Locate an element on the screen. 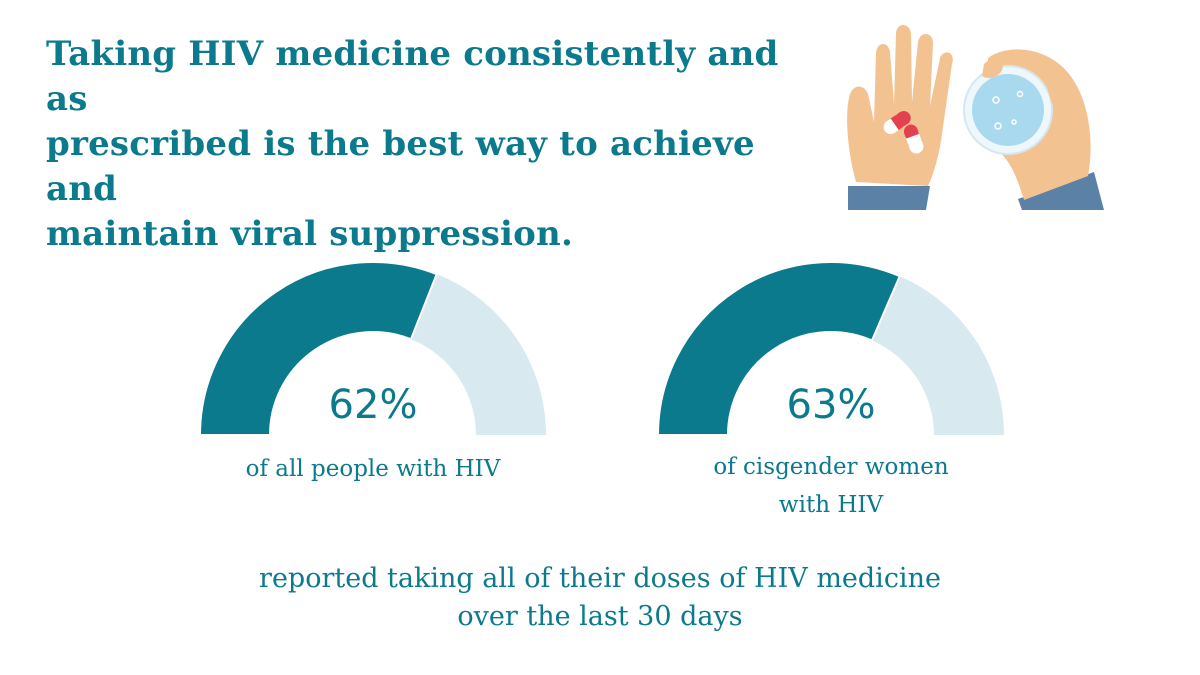 This screenshot has height=675, width=1200. gauge-label-all-people: of all people with HIV is located at coordinates (373, 469).